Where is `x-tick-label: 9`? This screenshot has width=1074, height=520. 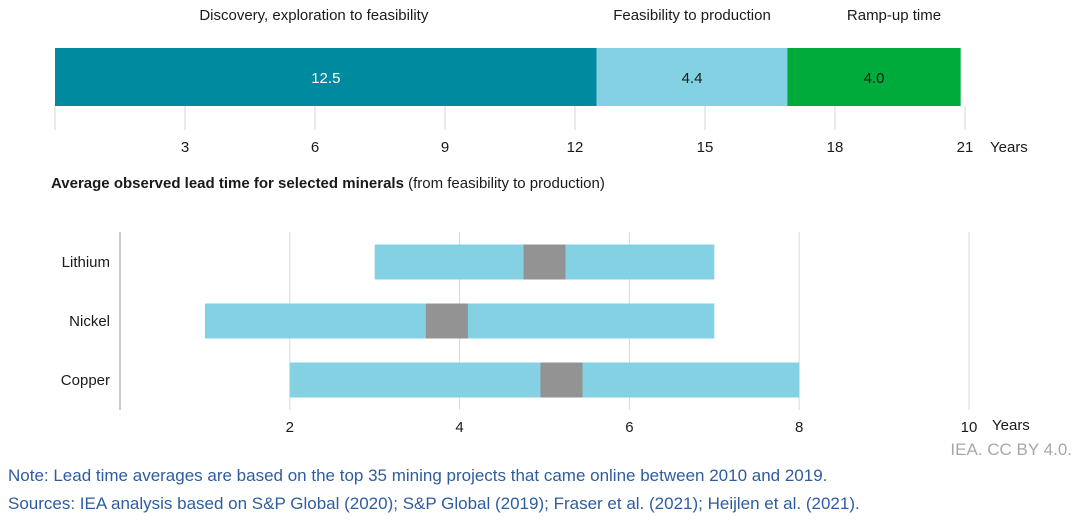
x-tick-label: 9 is located at coordinates (445, 147).